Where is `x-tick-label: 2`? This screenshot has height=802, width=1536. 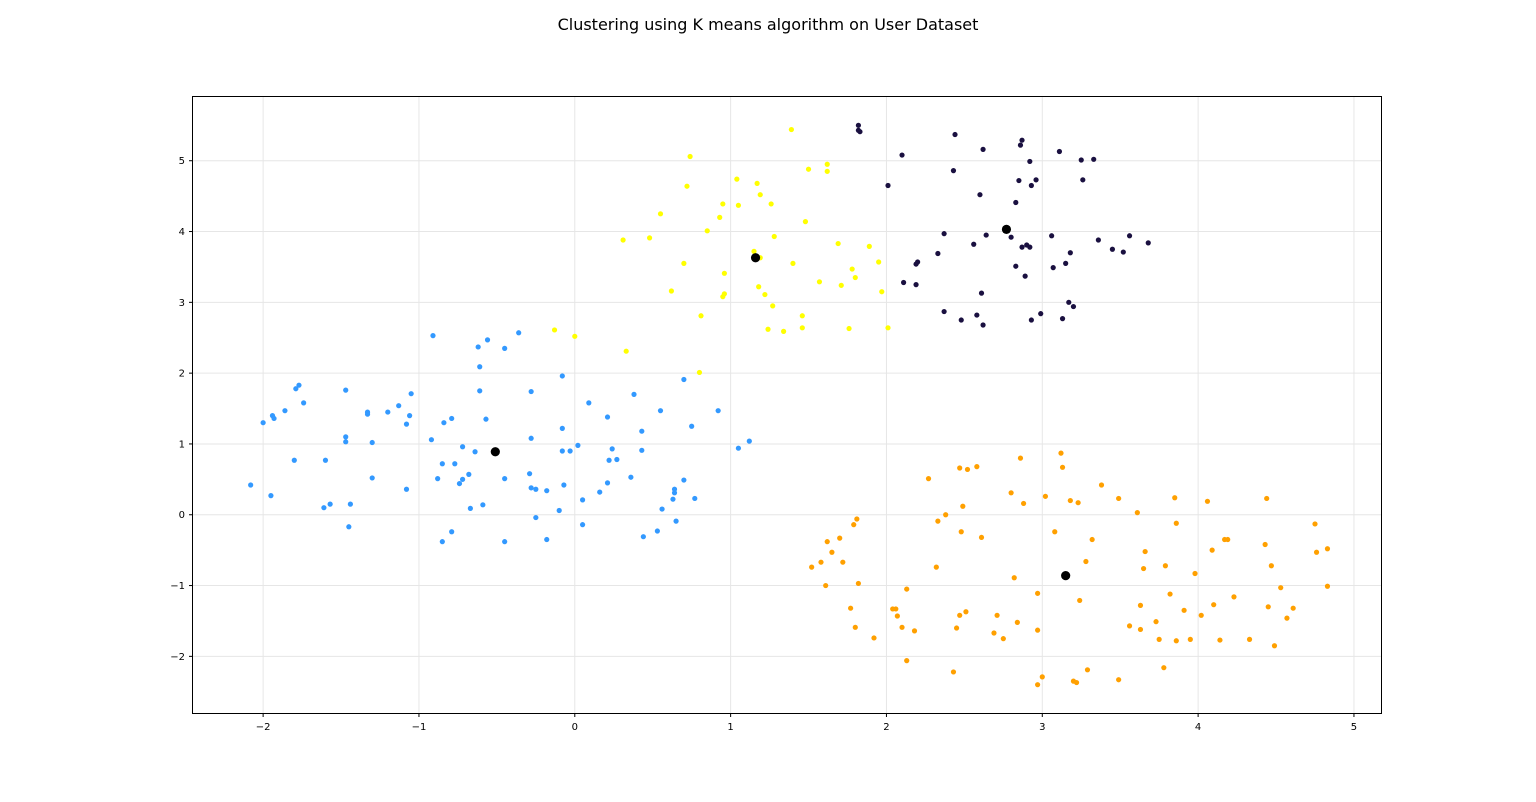
x-tick-label: 2 is located at coordinates (886, 727).